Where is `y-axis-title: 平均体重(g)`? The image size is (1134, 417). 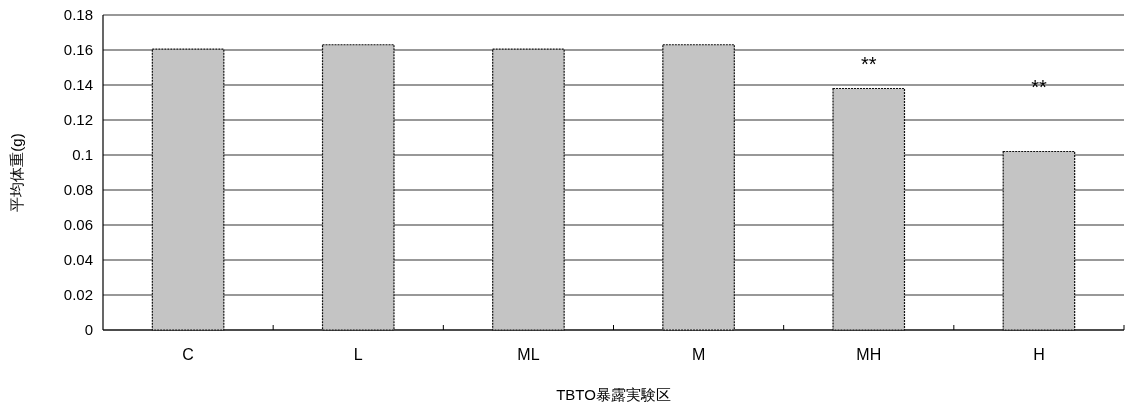 y-axis-title: 平均体重(g) is located at coordinates (16, 172).